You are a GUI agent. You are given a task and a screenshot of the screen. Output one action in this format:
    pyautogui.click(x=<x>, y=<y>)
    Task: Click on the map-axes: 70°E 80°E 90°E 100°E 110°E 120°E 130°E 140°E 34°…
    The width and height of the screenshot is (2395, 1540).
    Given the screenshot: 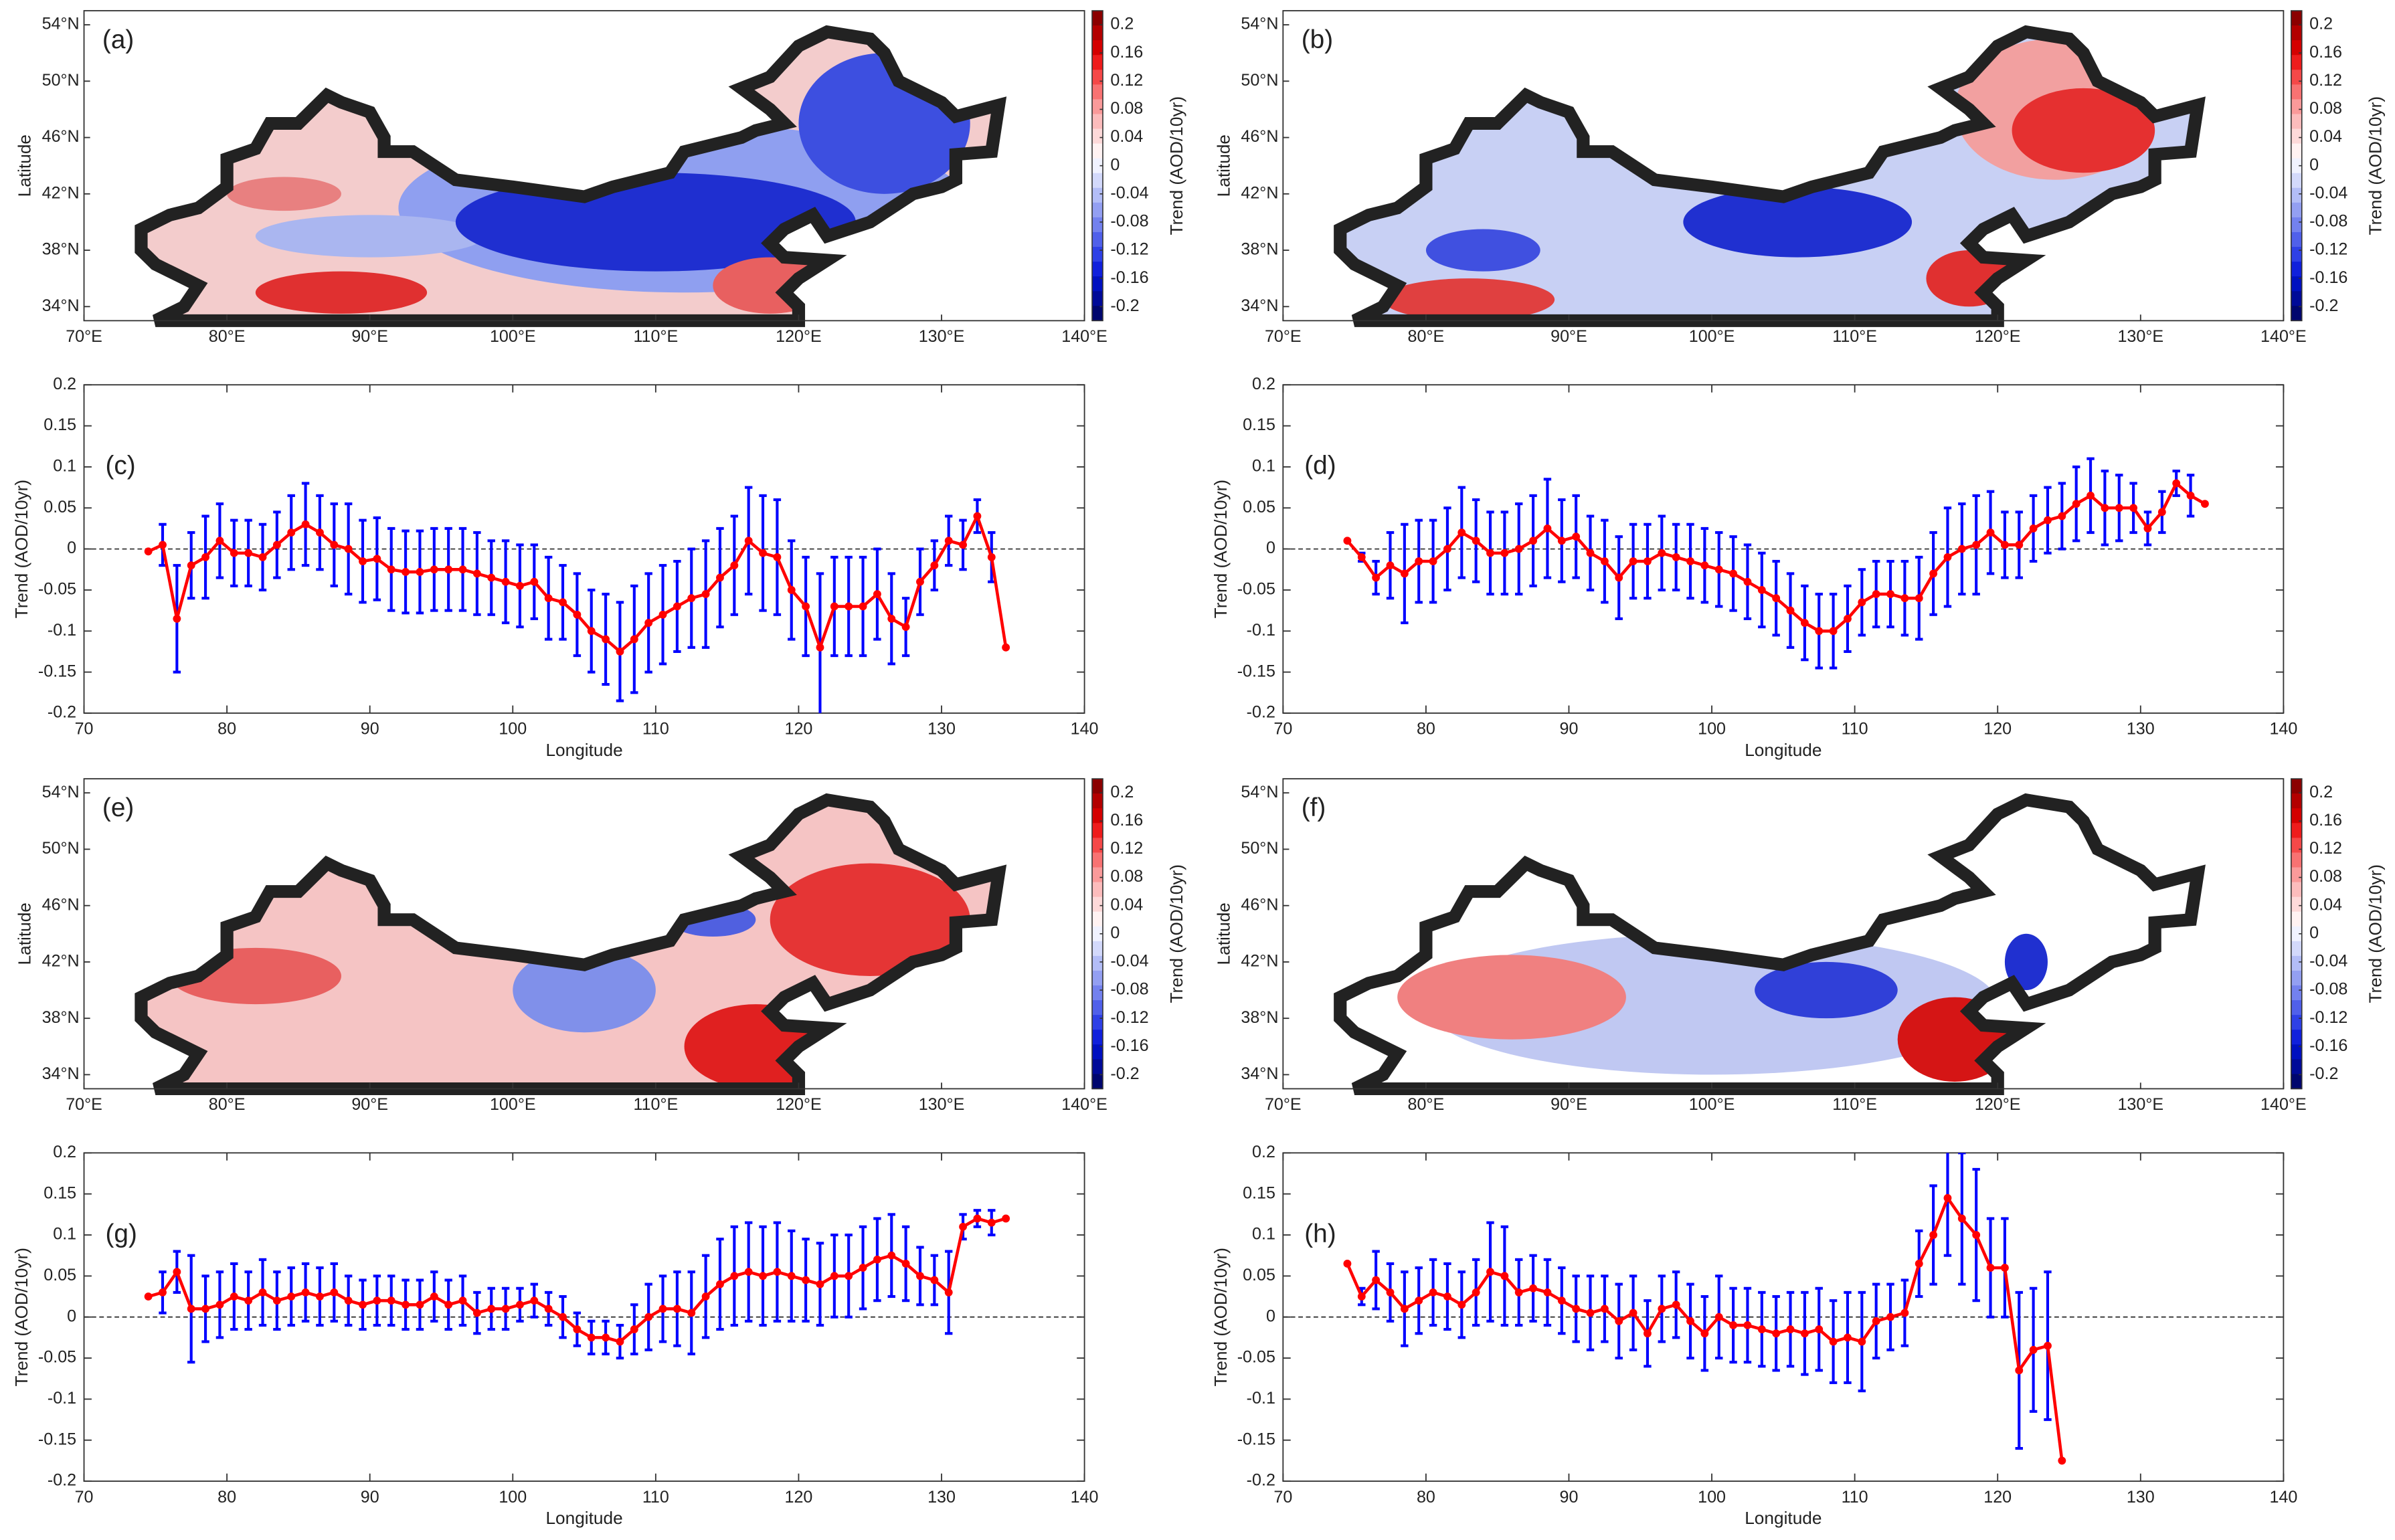 What is the action you would take?
    pyautogui.click(x=600, y=178)
    